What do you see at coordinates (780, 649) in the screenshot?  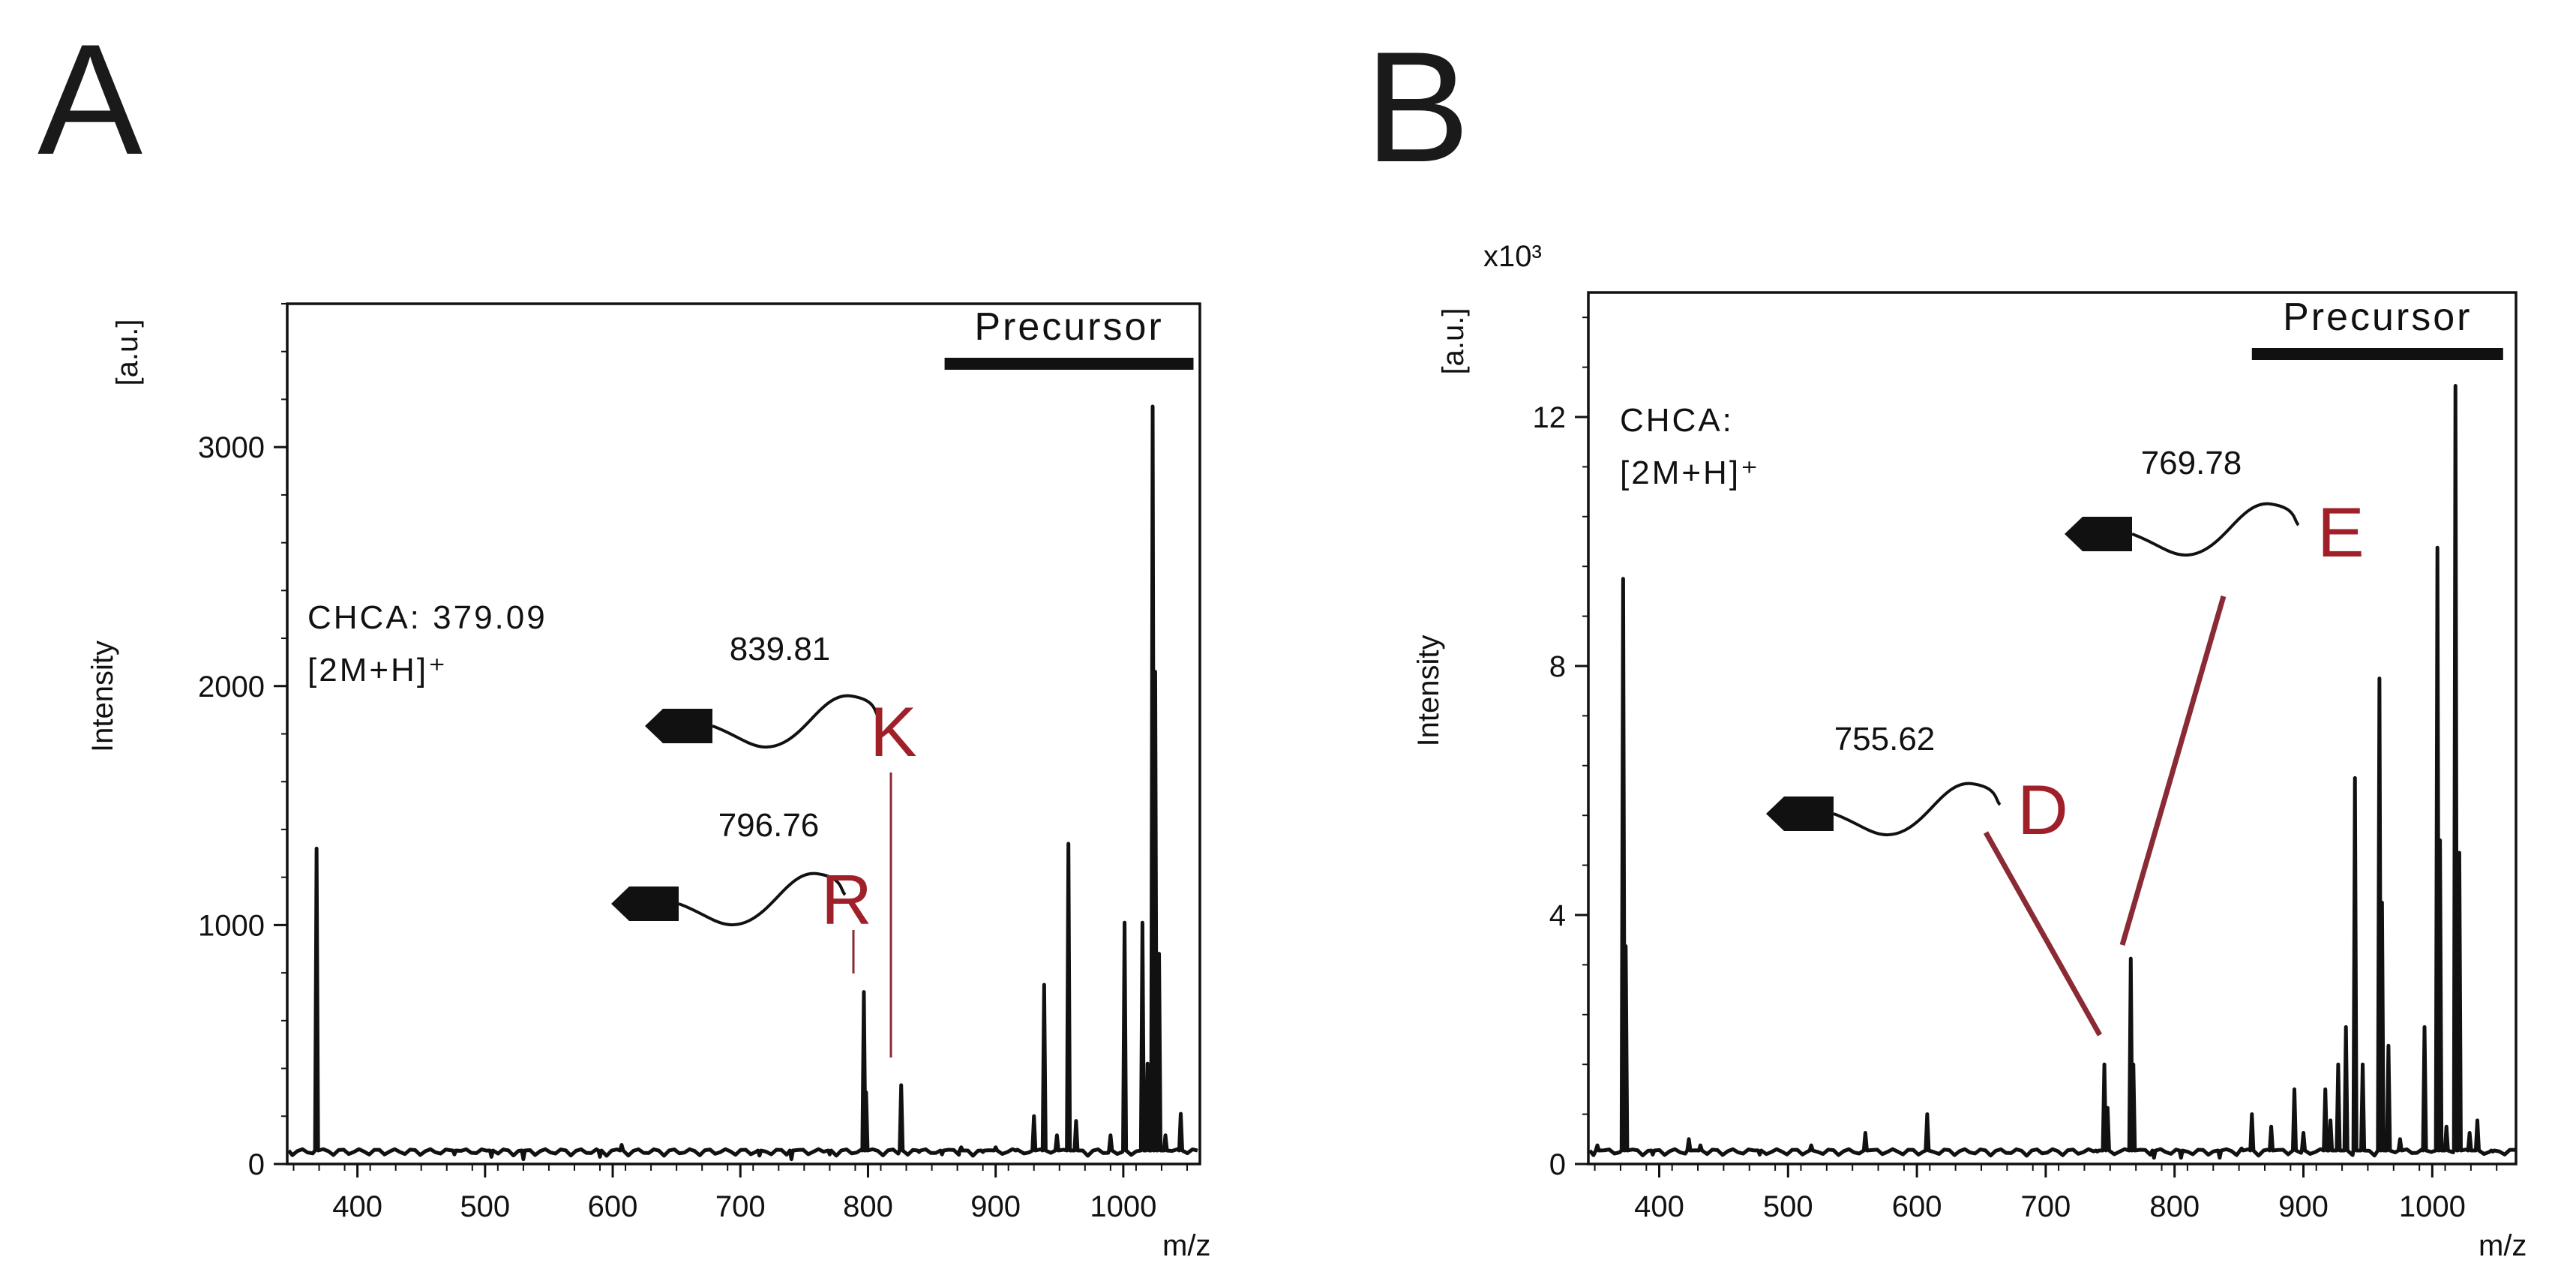 I see `peak-mz-label: 839.81` at bounding box center [780, 649].